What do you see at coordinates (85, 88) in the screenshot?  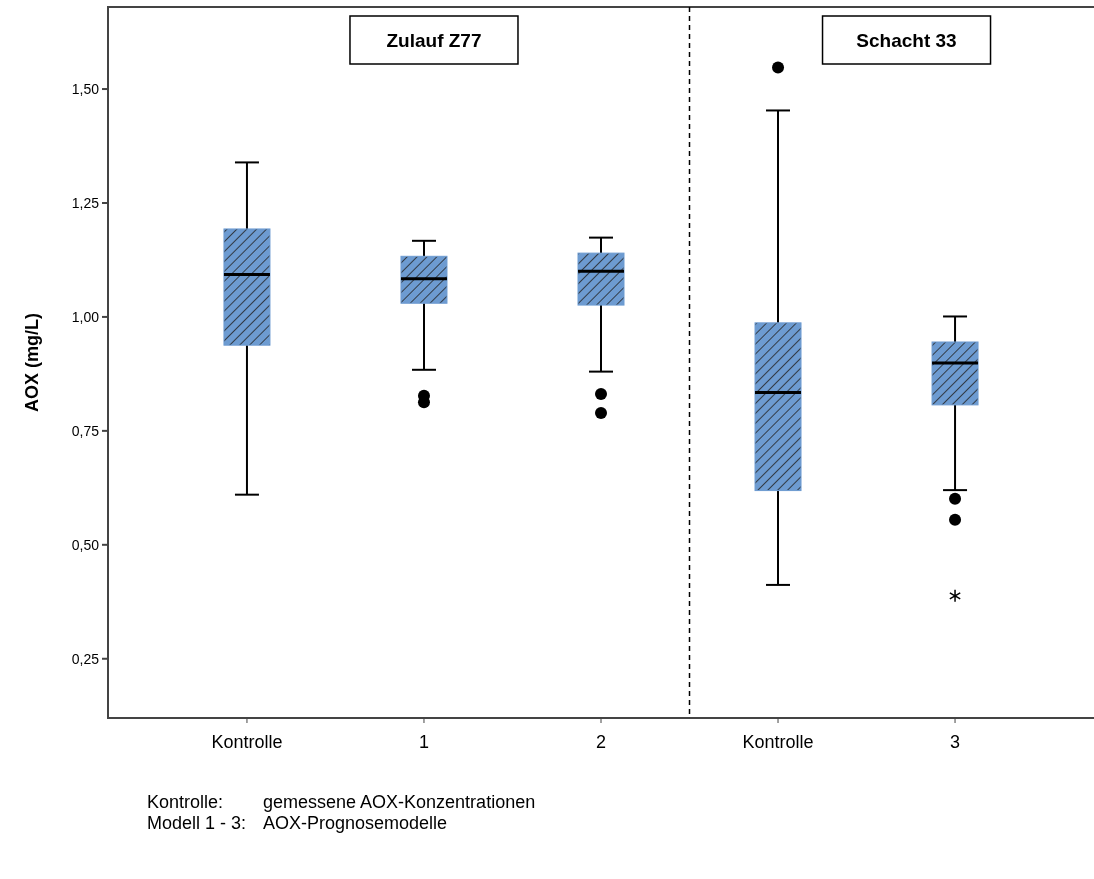 I see `y-tick-label: 1,50` at bounding box center [85, 88].